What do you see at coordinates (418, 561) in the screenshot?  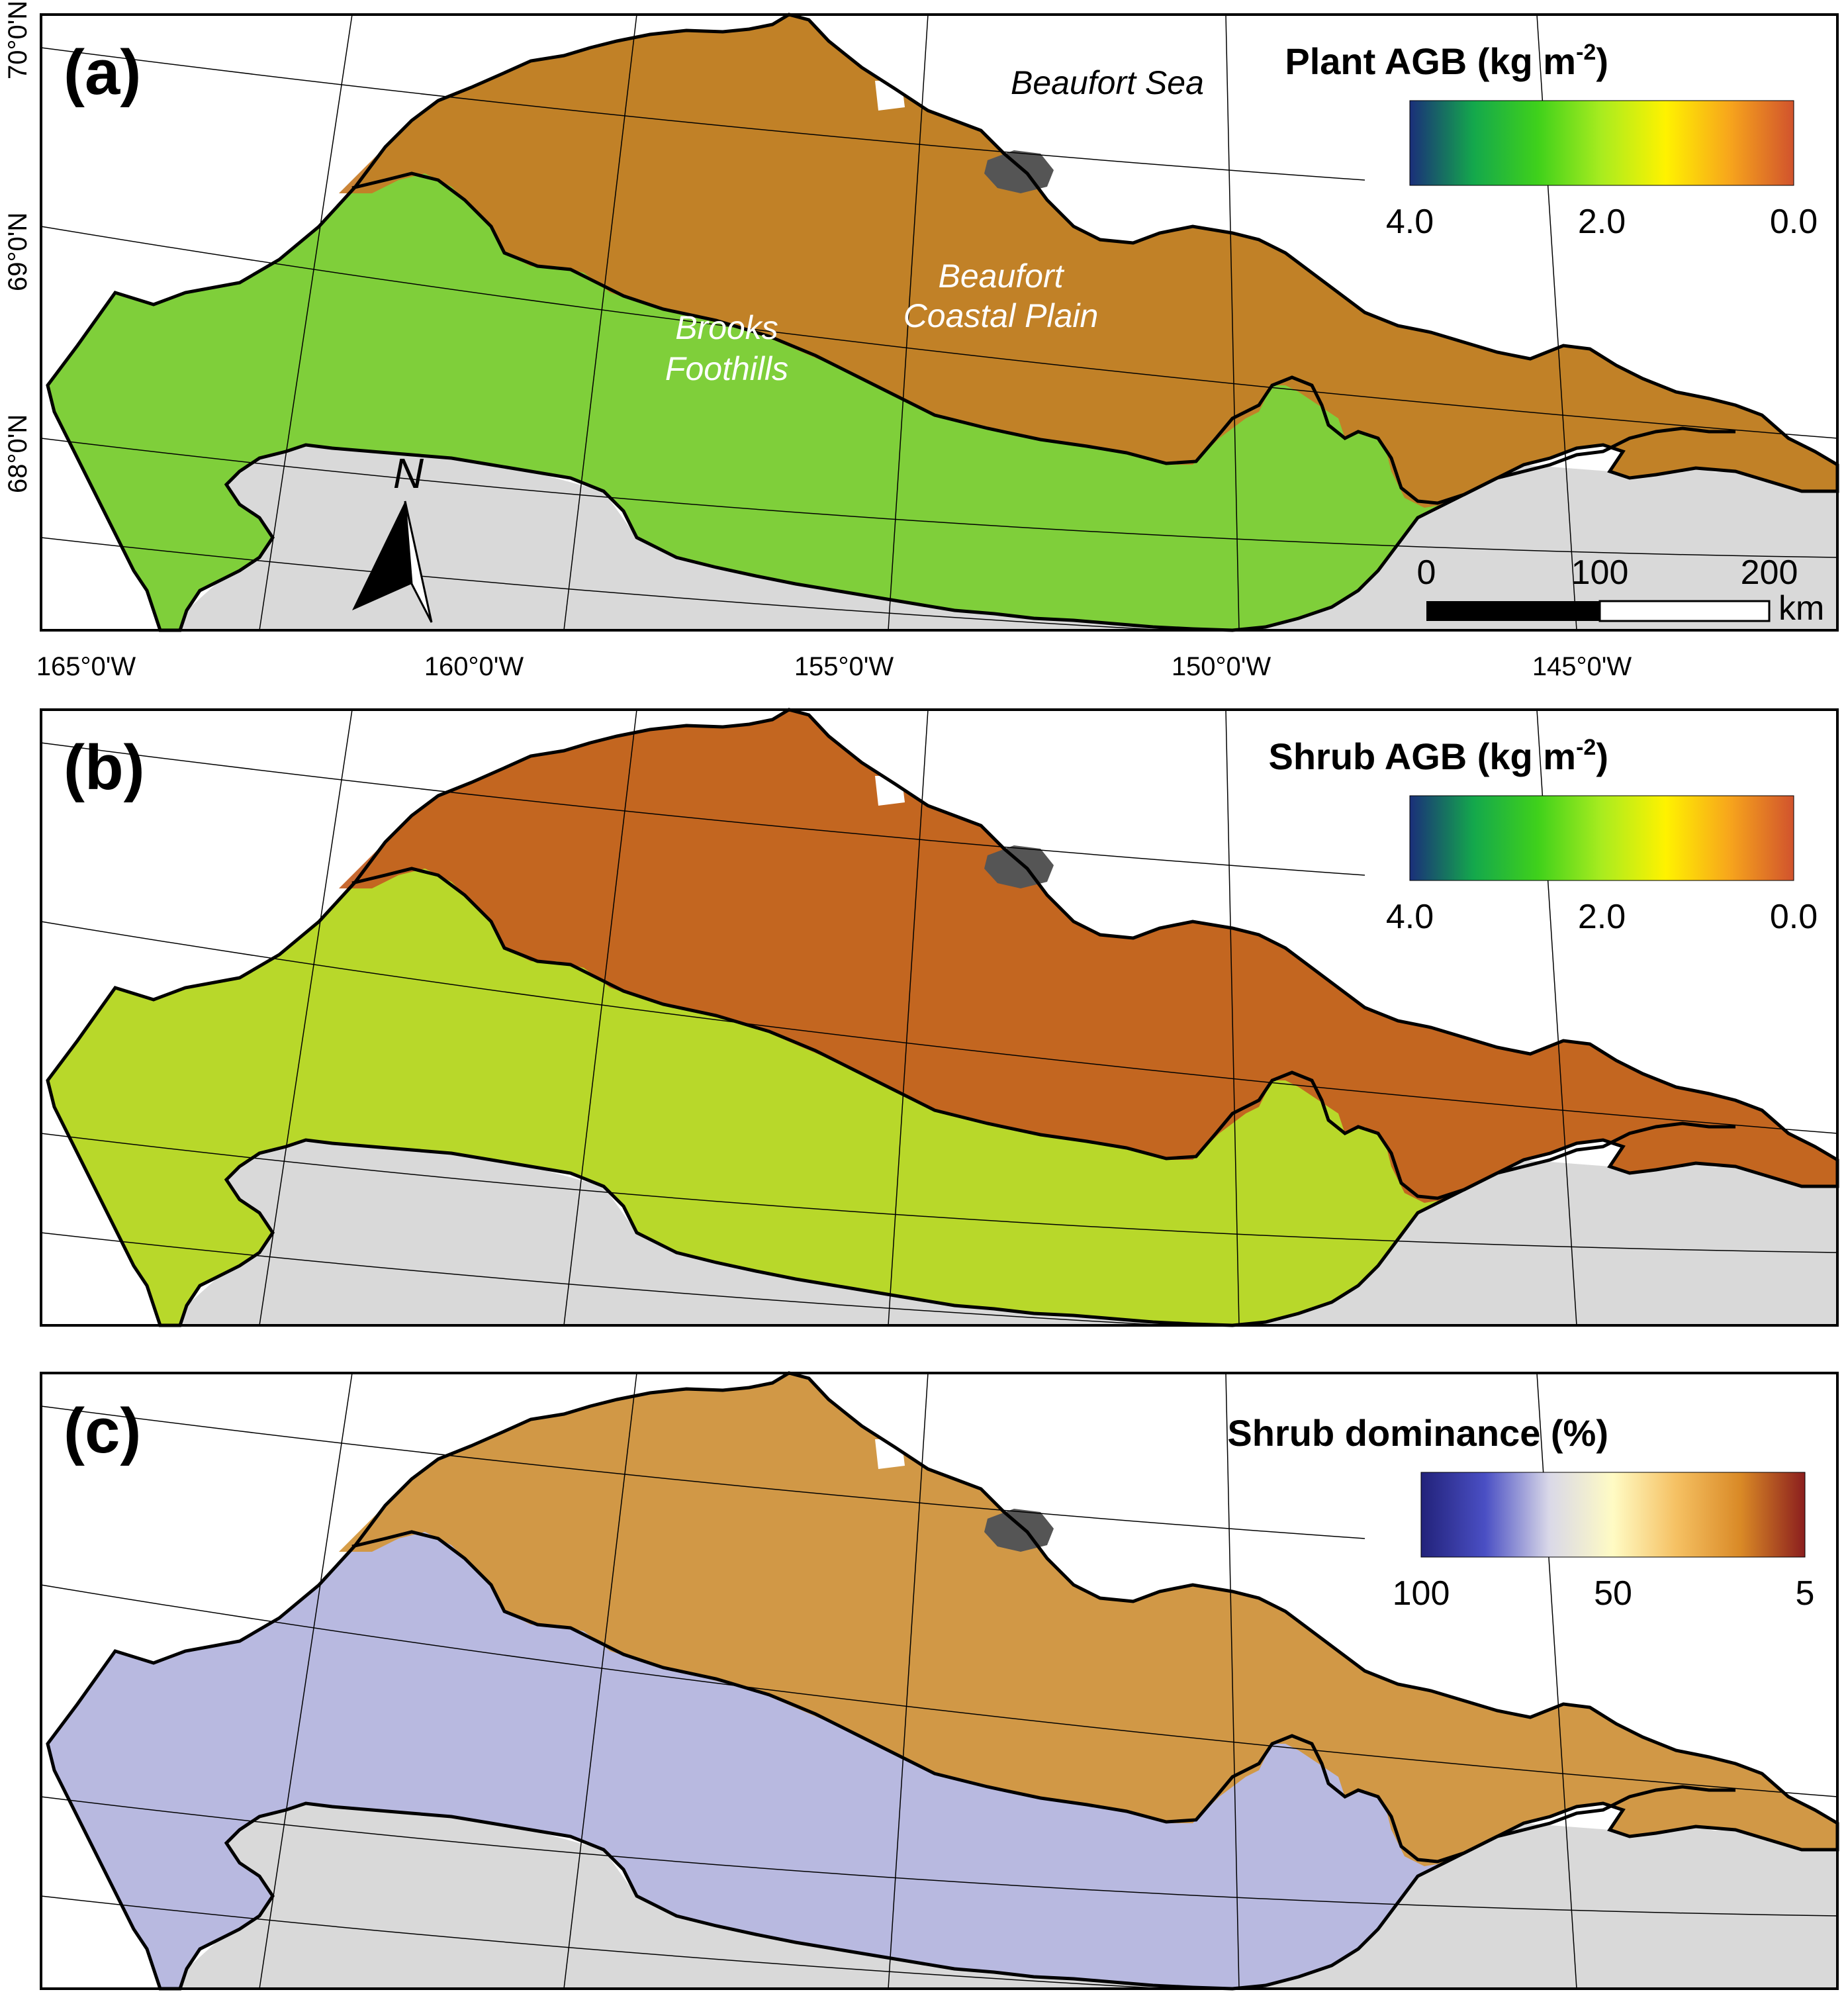 I see `north-arrow-light` at bounding box center [418, 561].